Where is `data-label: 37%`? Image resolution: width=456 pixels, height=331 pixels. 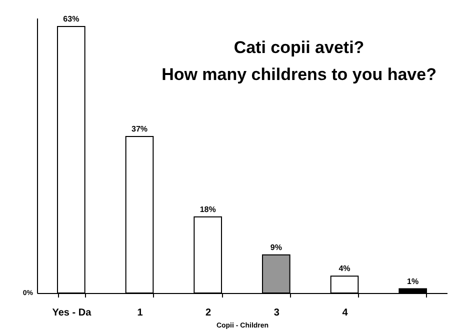 data-label: 37% is located at coordinates (139, 129).